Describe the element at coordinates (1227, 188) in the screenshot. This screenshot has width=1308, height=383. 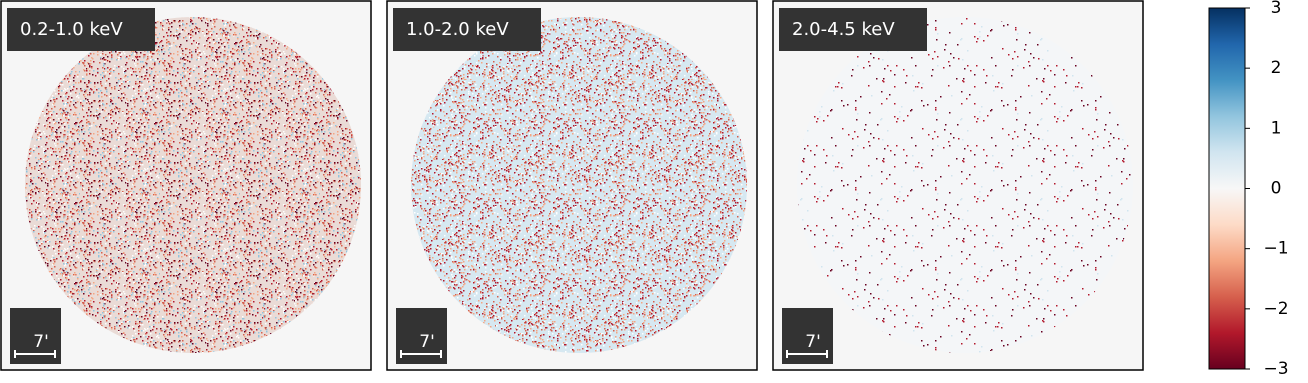
I see `colorbar` at that location.